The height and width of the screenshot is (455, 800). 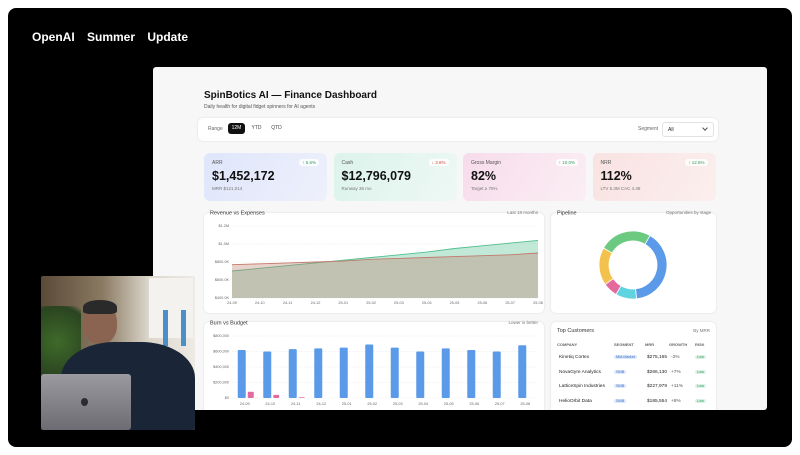 I want to click on webcam-feed, so click(x=118, y=353).